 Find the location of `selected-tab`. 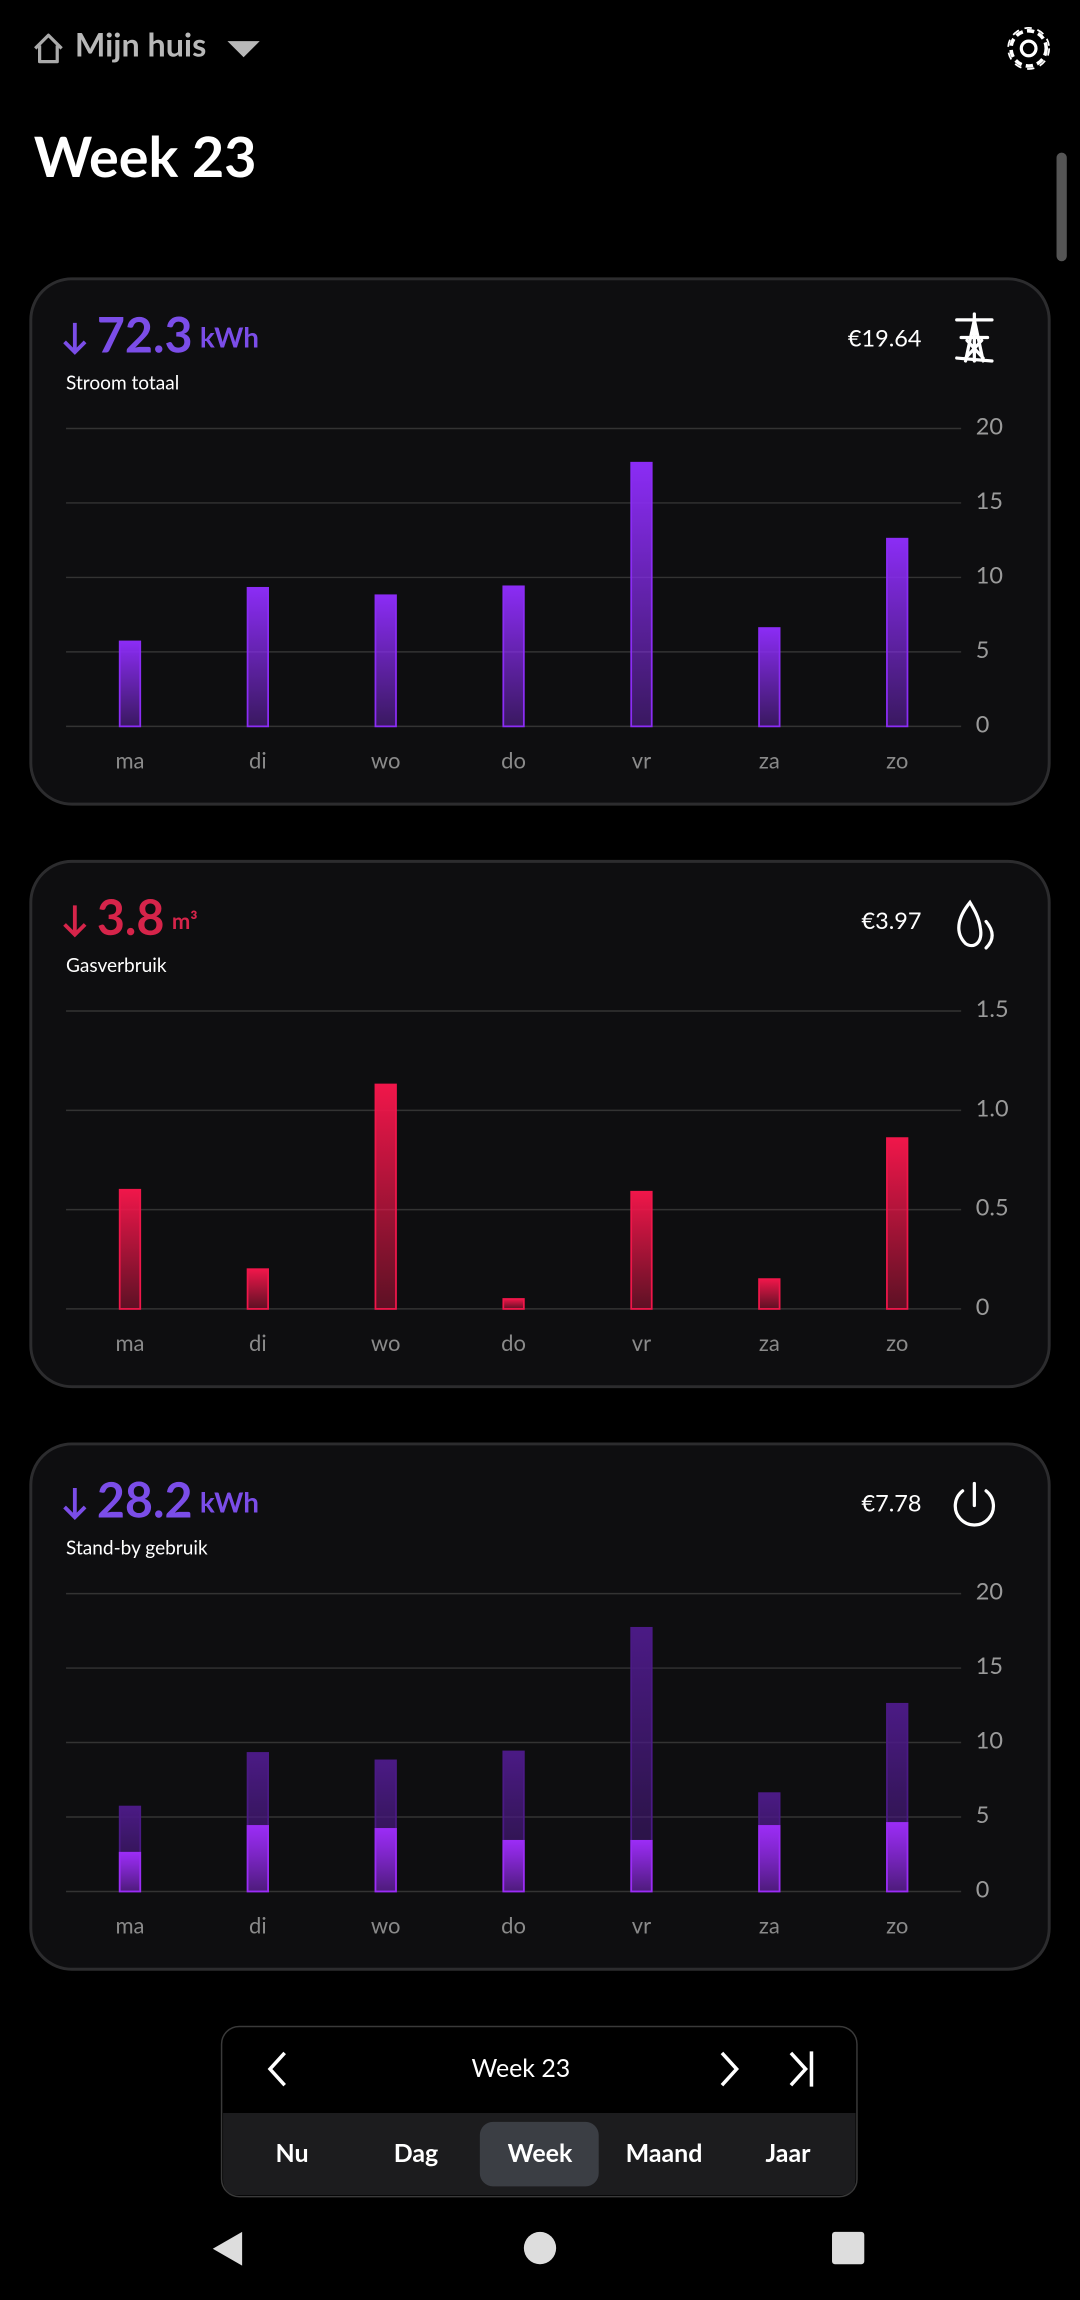

selected-tab is located at coordinates (539, 2154).